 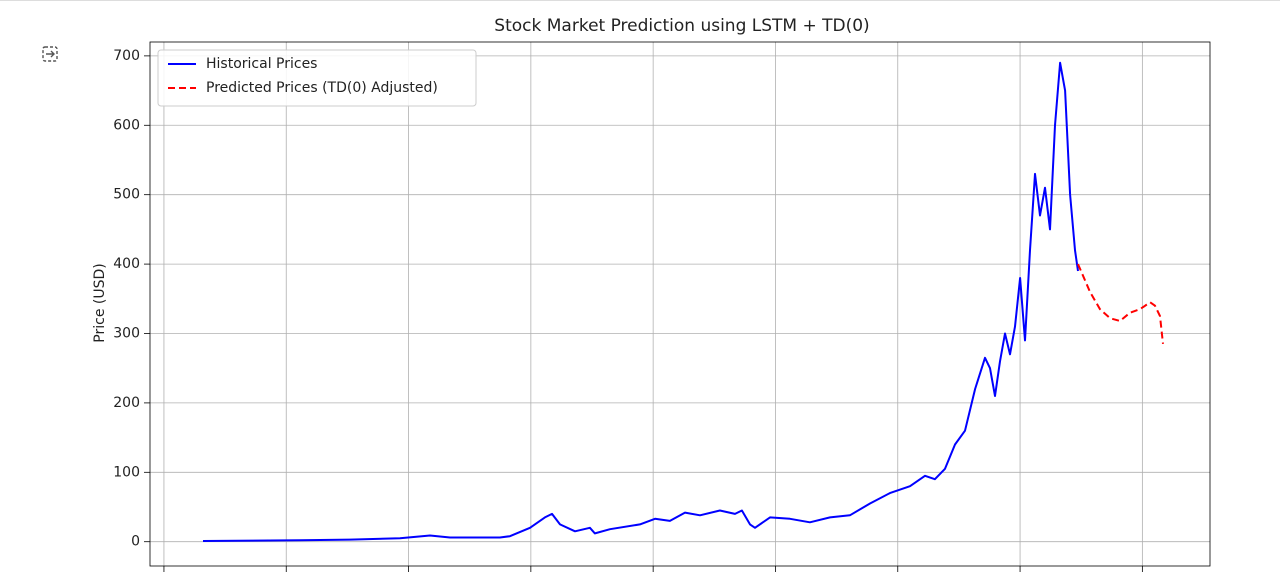 I want to click on legend-box, so click(x=317, y=78).